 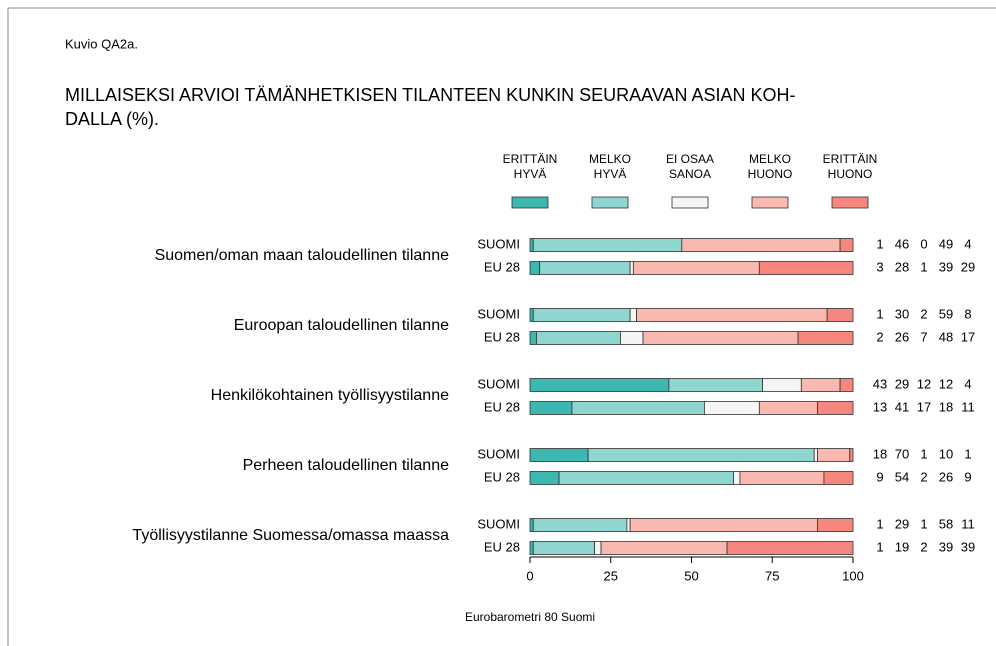 I want to click on group-label: Työllisyystilanne Suomessa/omassa maassa, so click(x=290, y=535).